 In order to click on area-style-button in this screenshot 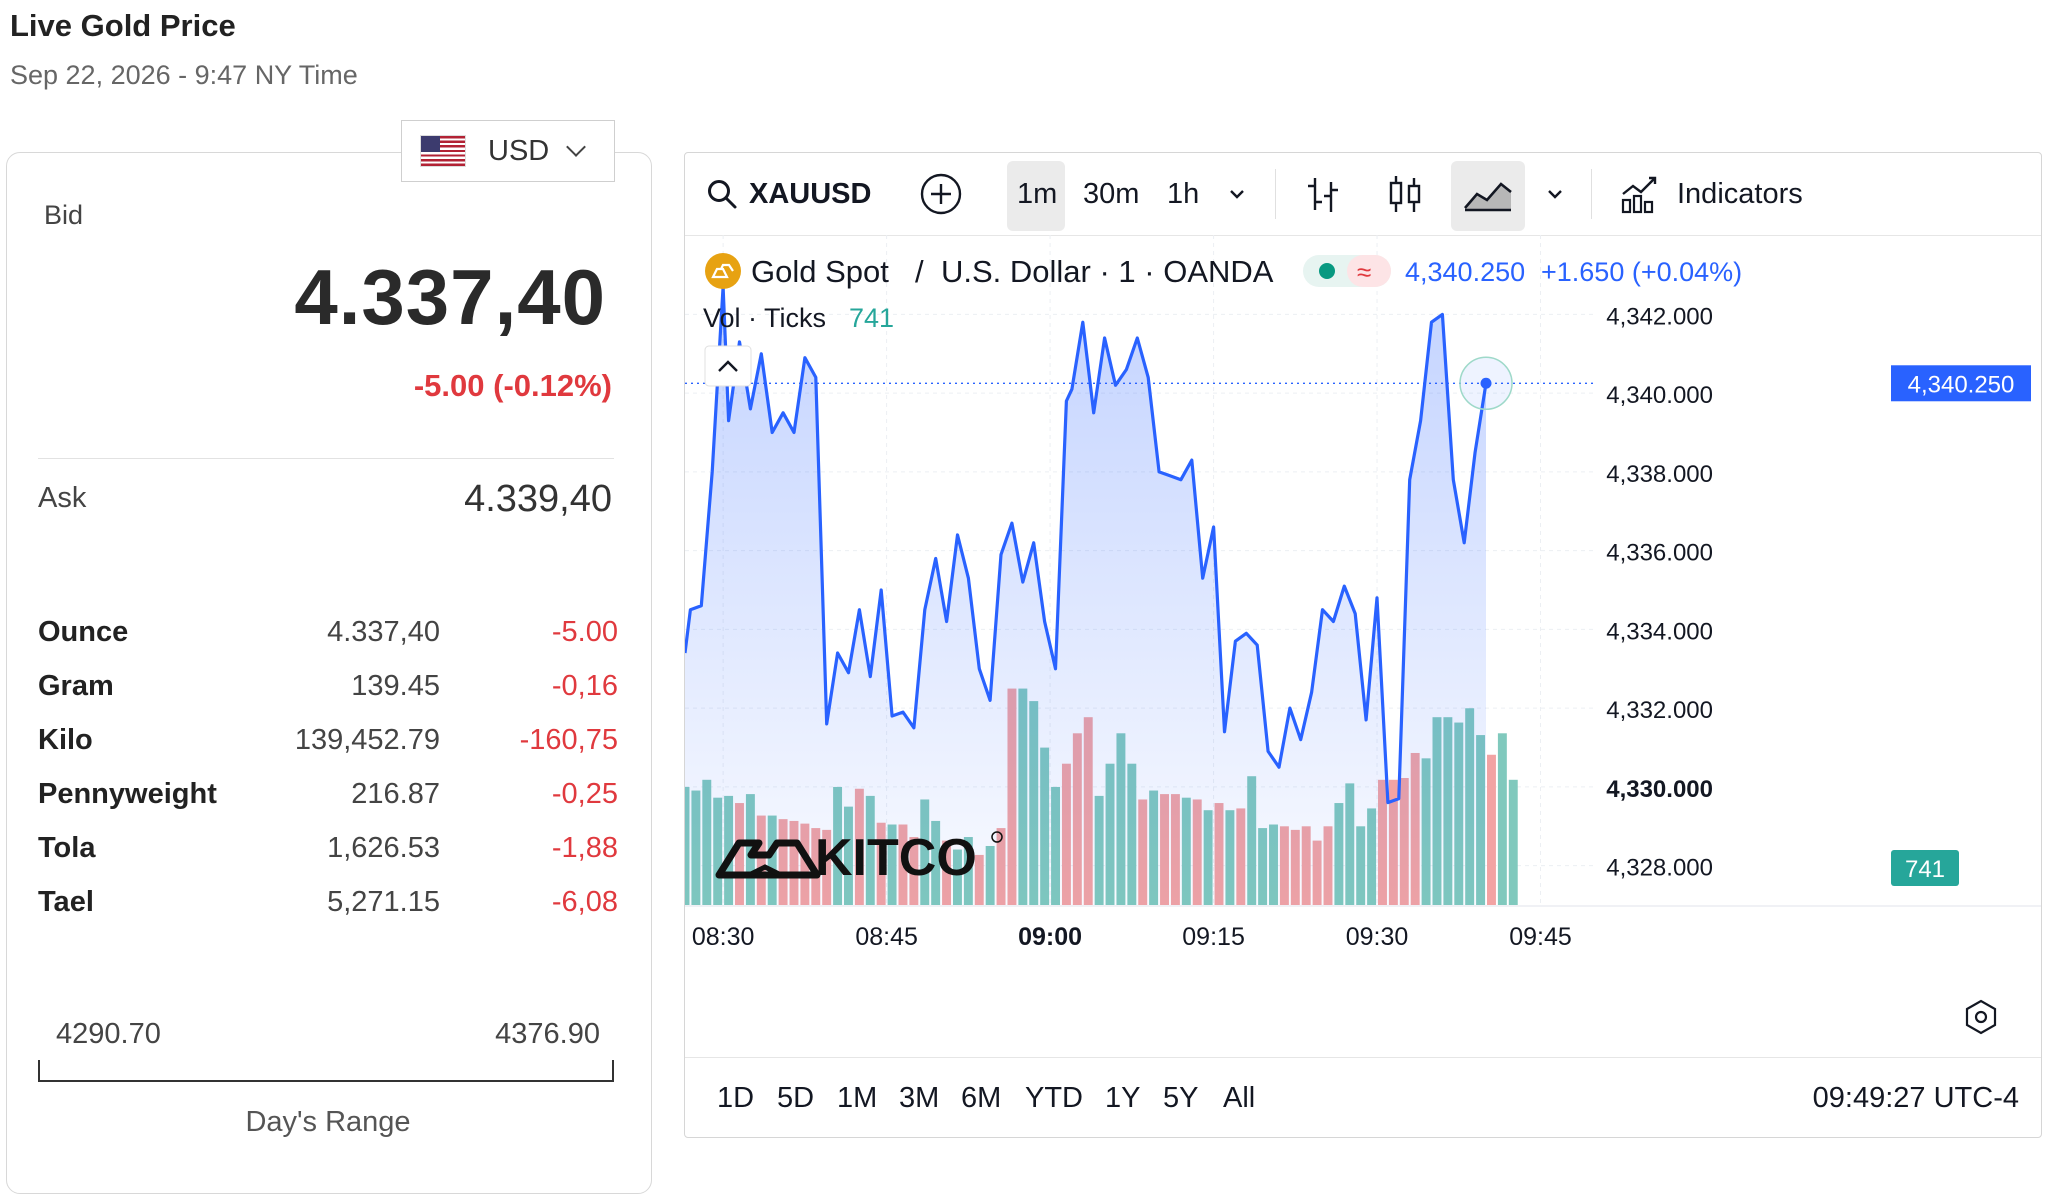, I will do `click(1488, 194)`.